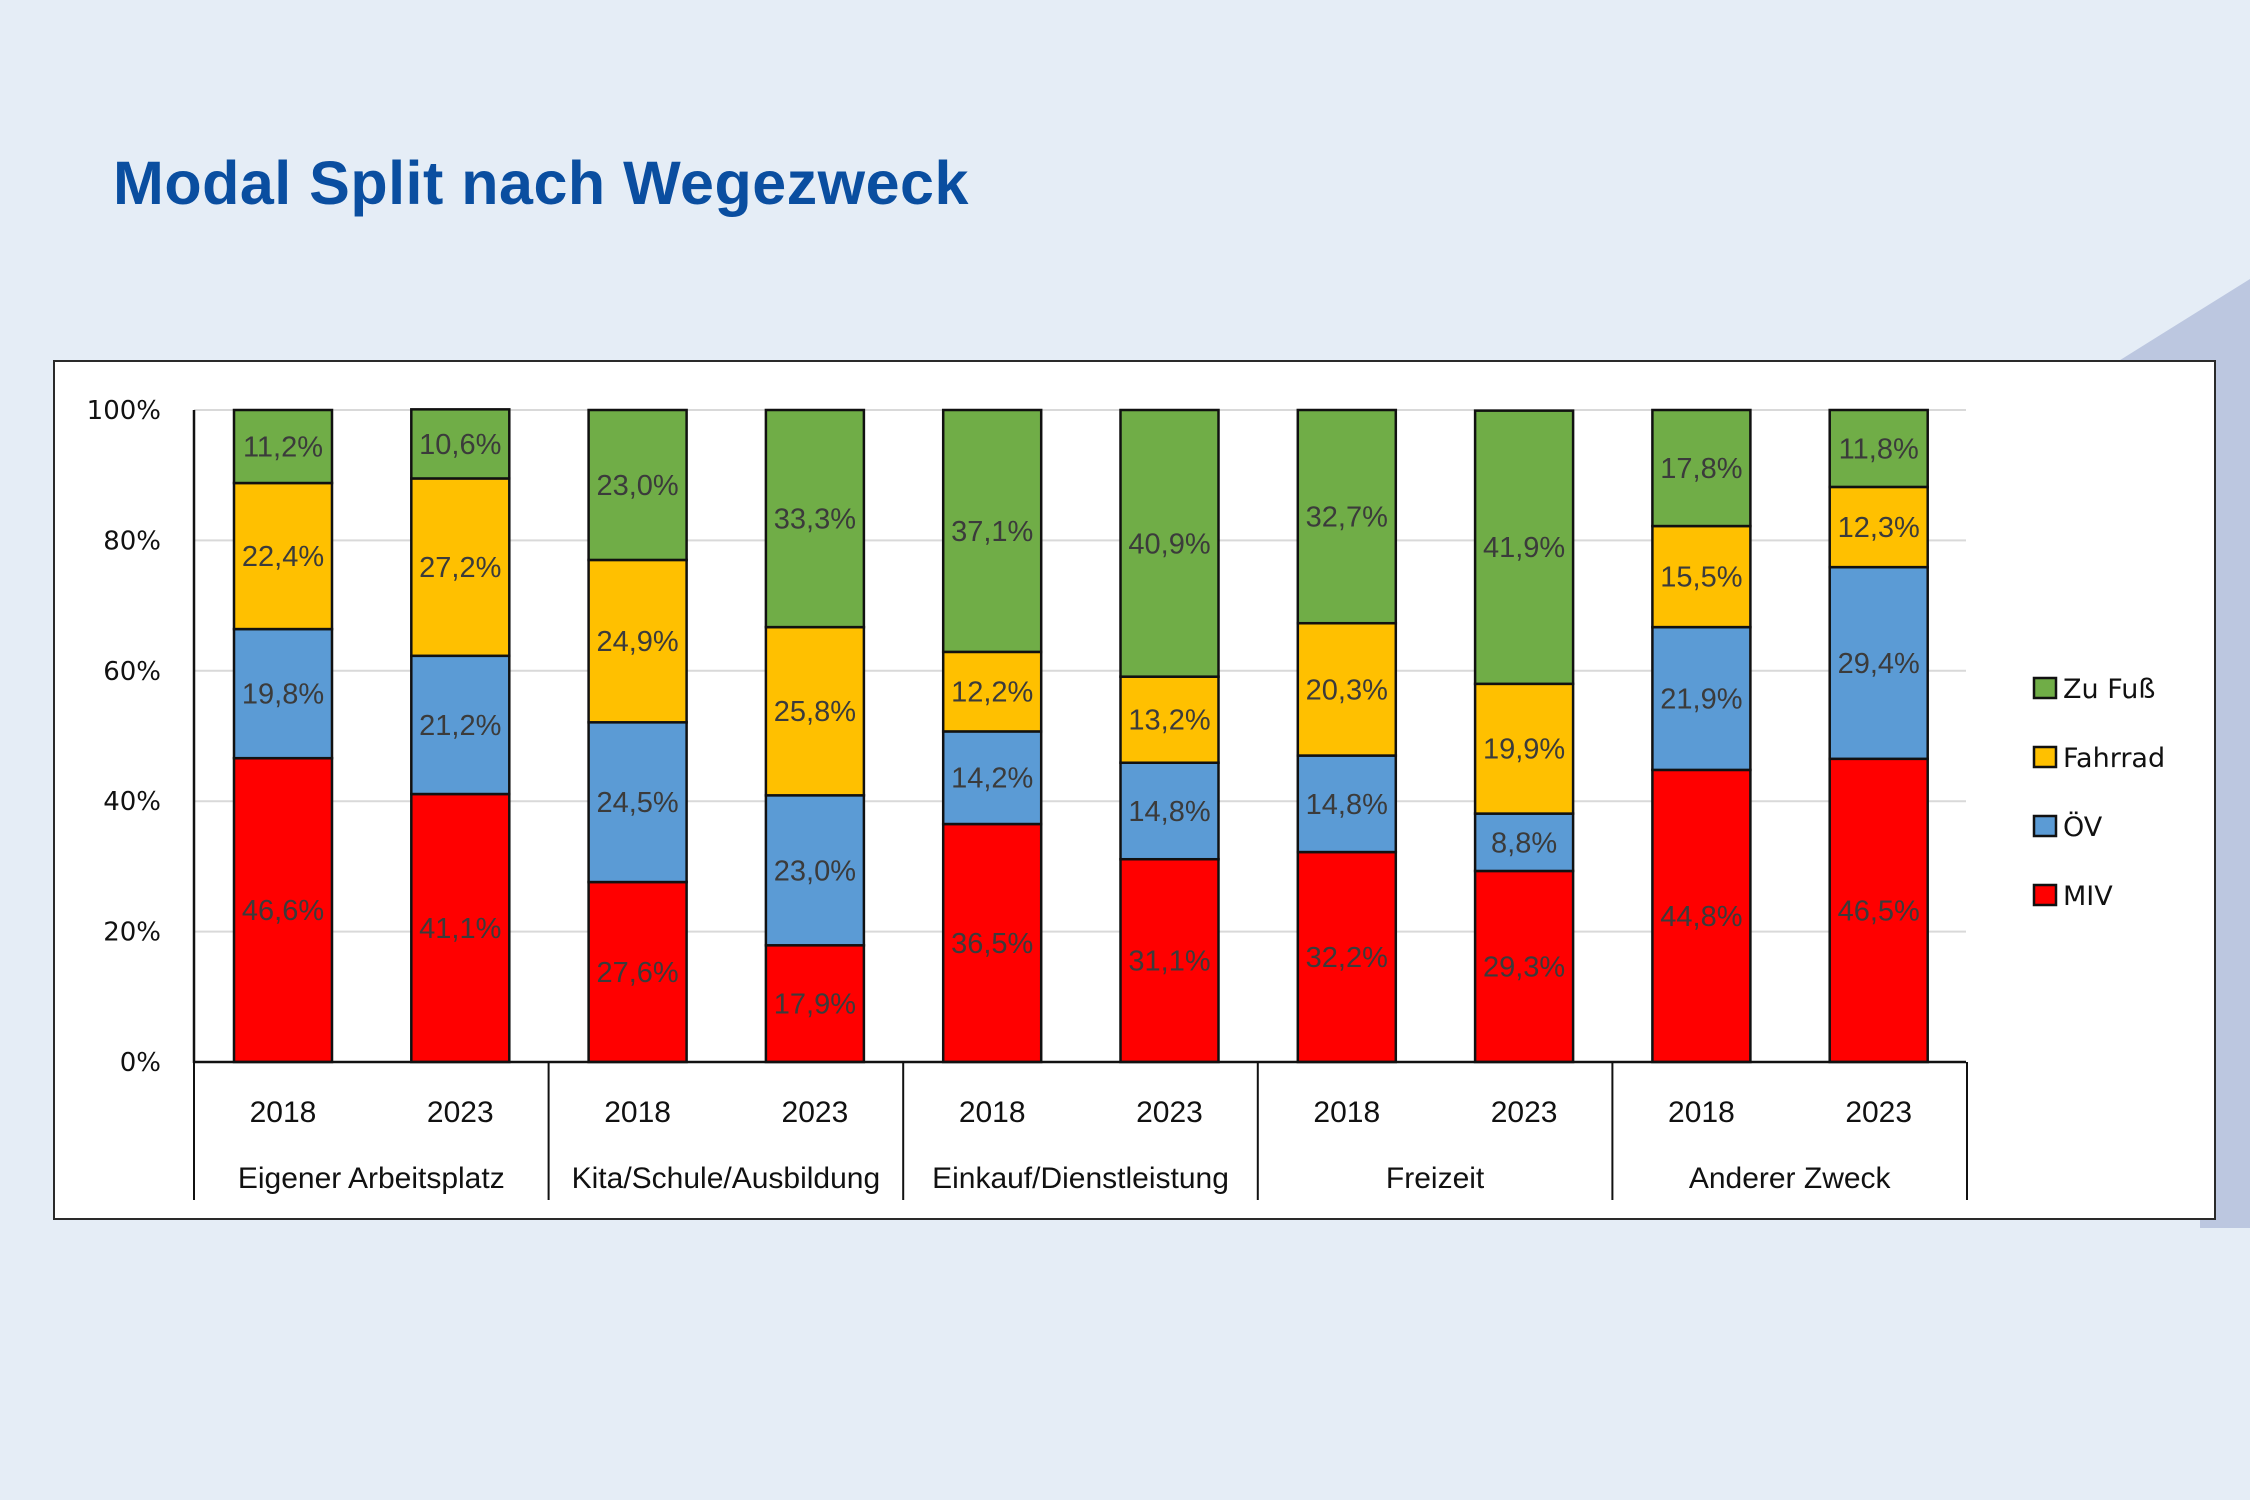  What do you see at coordinates (2109, 689) in the screenshot?
I see `legend-label: Zu Fuß` at bounding box center [2109, 689].